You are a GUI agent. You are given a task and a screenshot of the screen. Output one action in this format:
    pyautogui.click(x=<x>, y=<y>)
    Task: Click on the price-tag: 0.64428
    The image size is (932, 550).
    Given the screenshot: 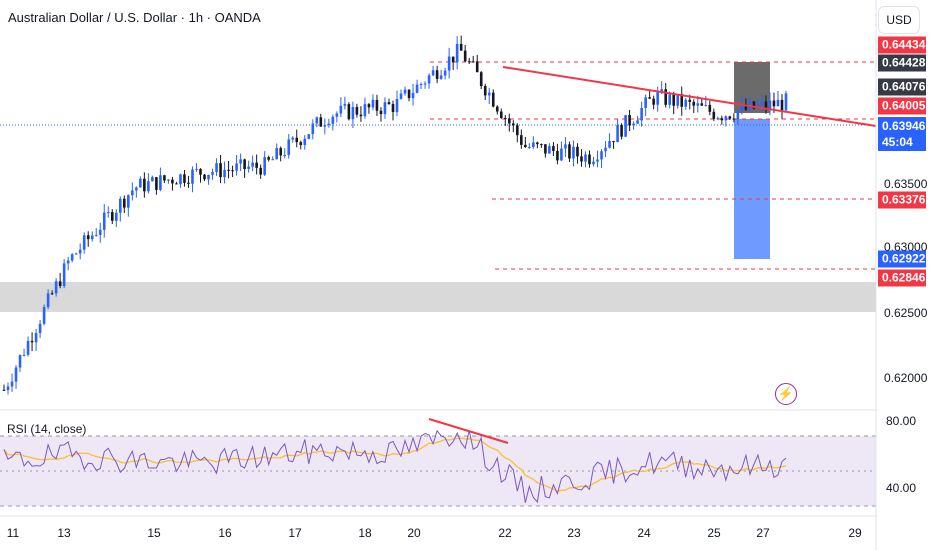 What is the action you would take?
    pyautogui.click(x=902, y=63)
    